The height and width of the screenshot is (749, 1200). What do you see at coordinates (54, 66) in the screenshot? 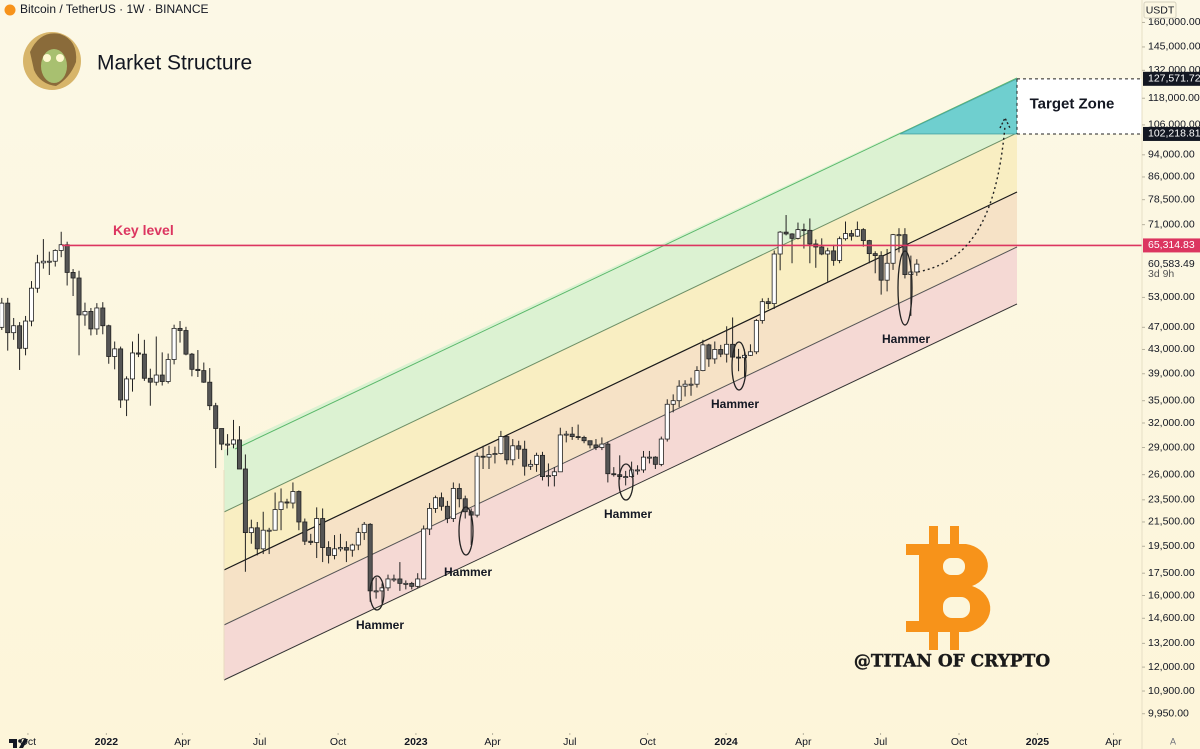
I see `avatar-face` at bounding box center [54, 66].